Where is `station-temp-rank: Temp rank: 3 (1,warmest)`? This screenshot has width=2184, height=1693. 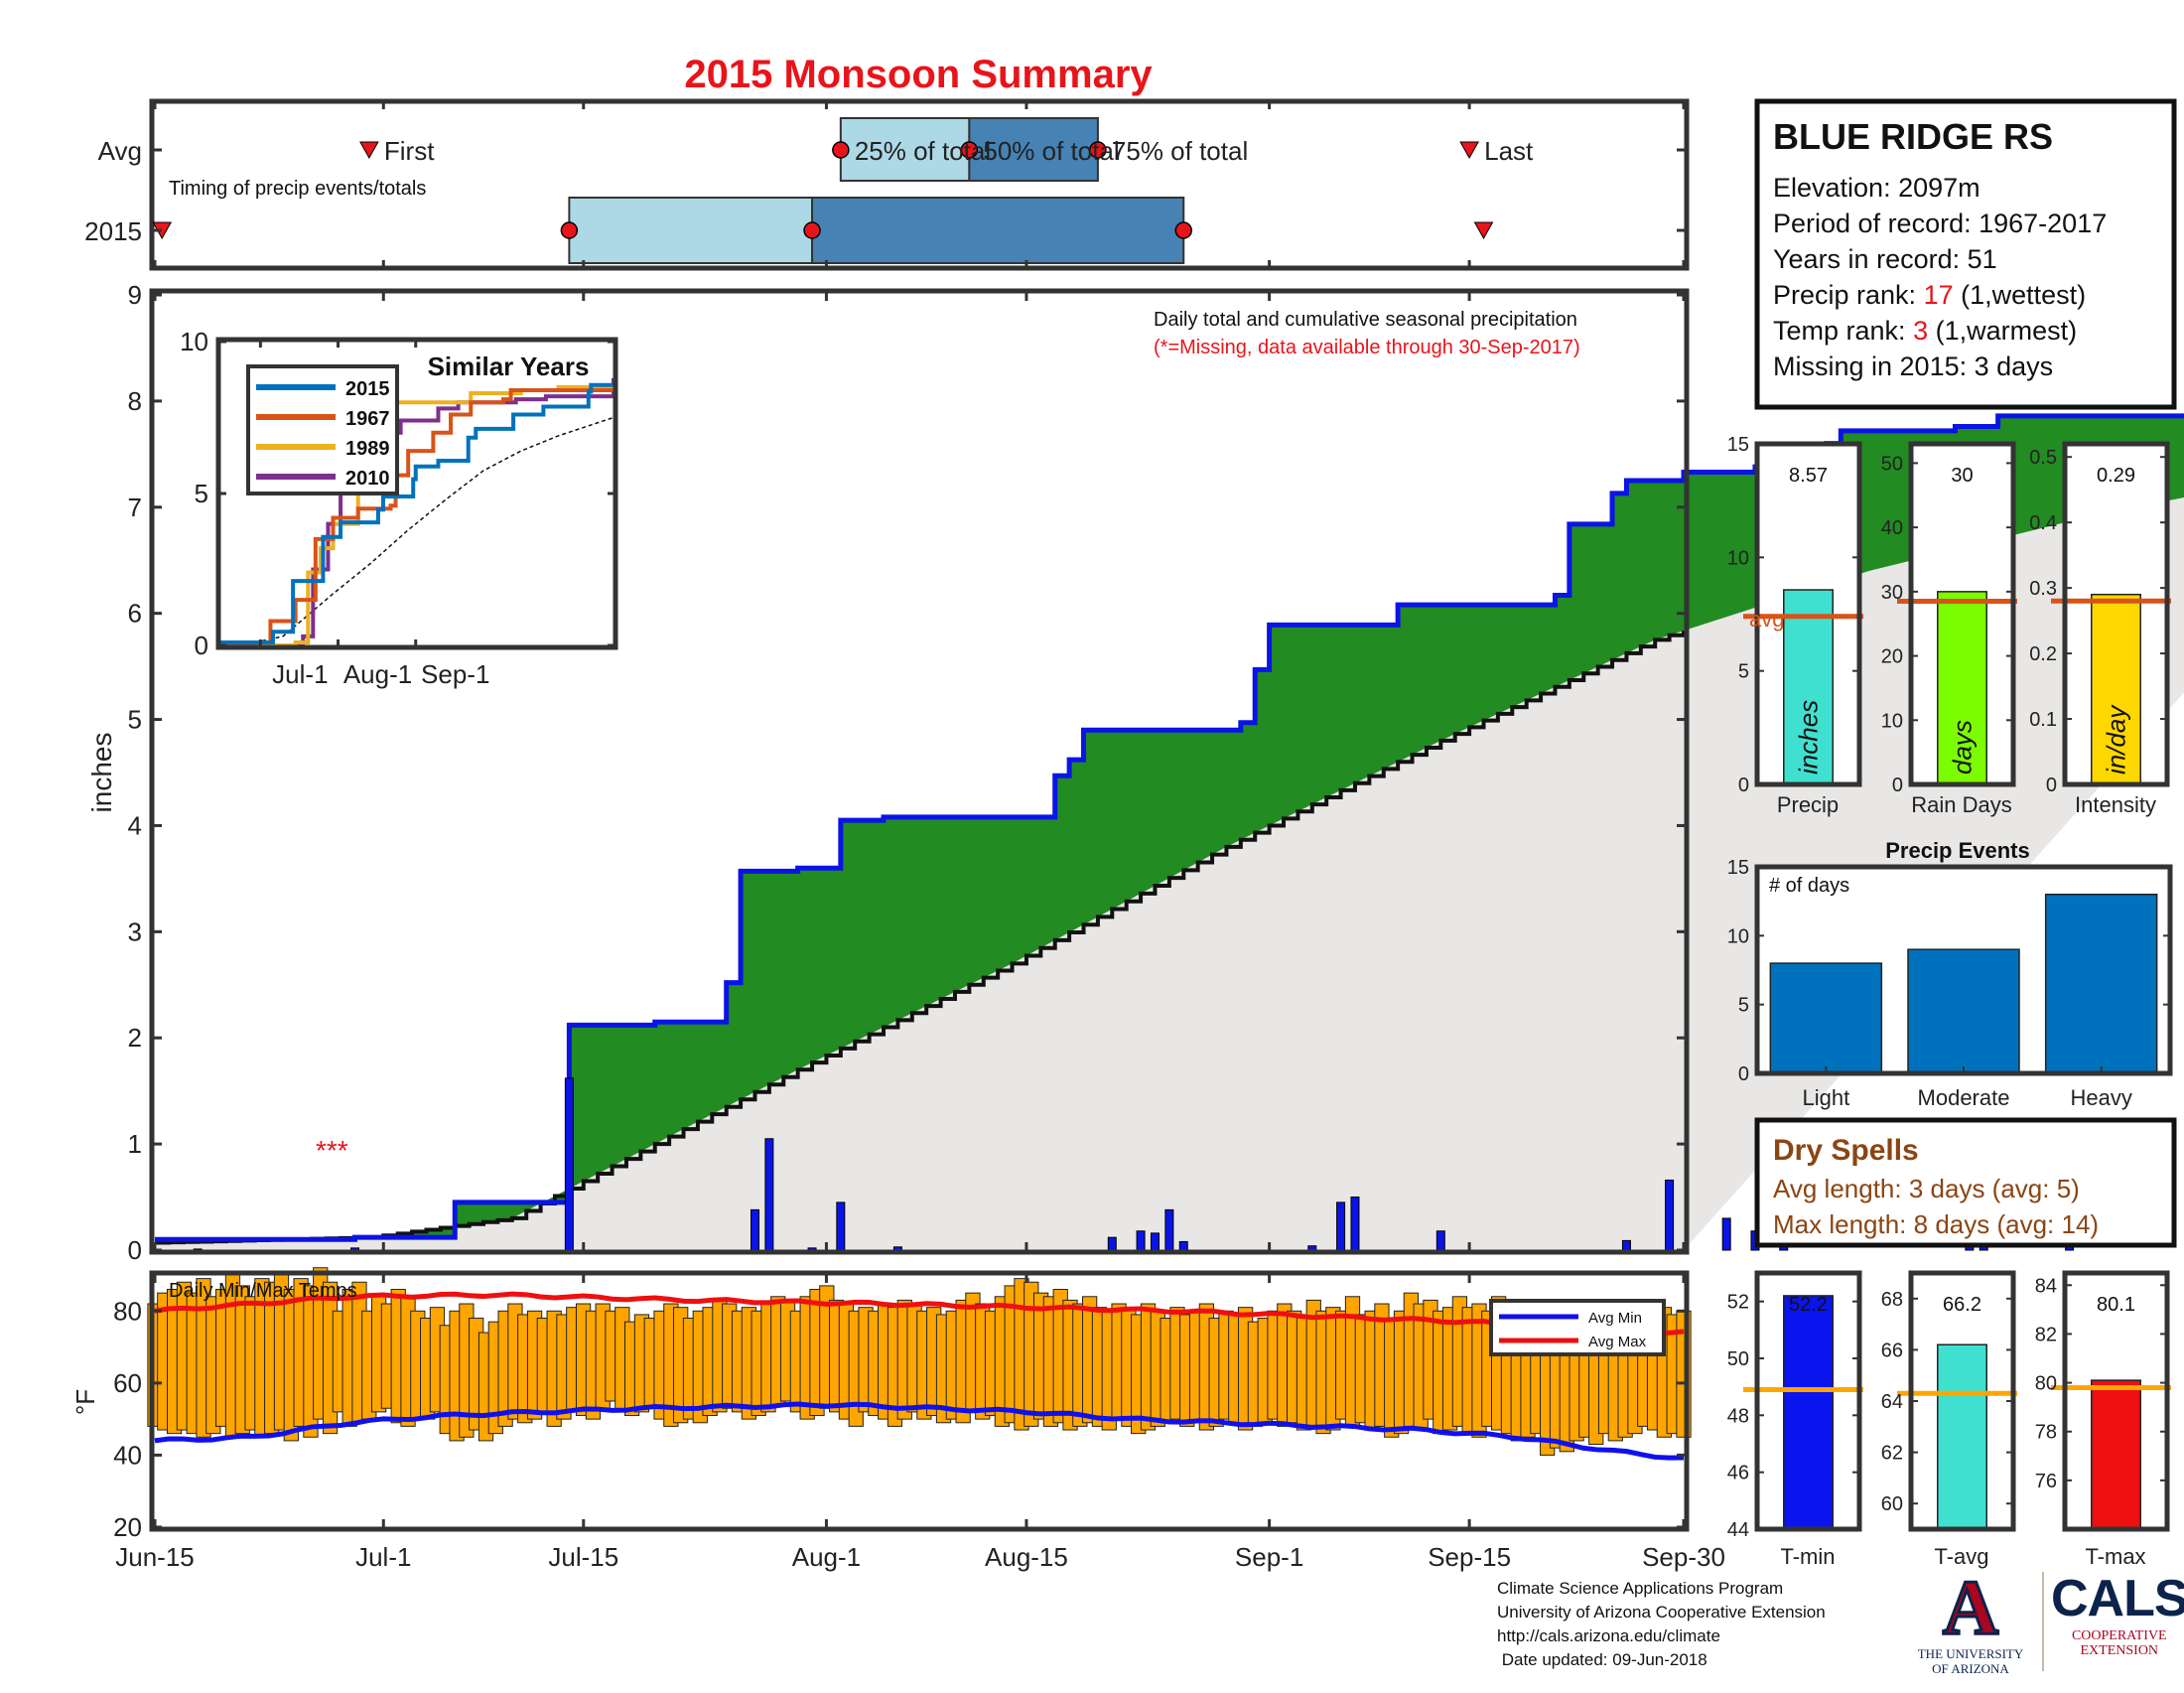
station-temp-rank: Temp rank: 3 (1,warmest) is located at coordinates (1925, 331).